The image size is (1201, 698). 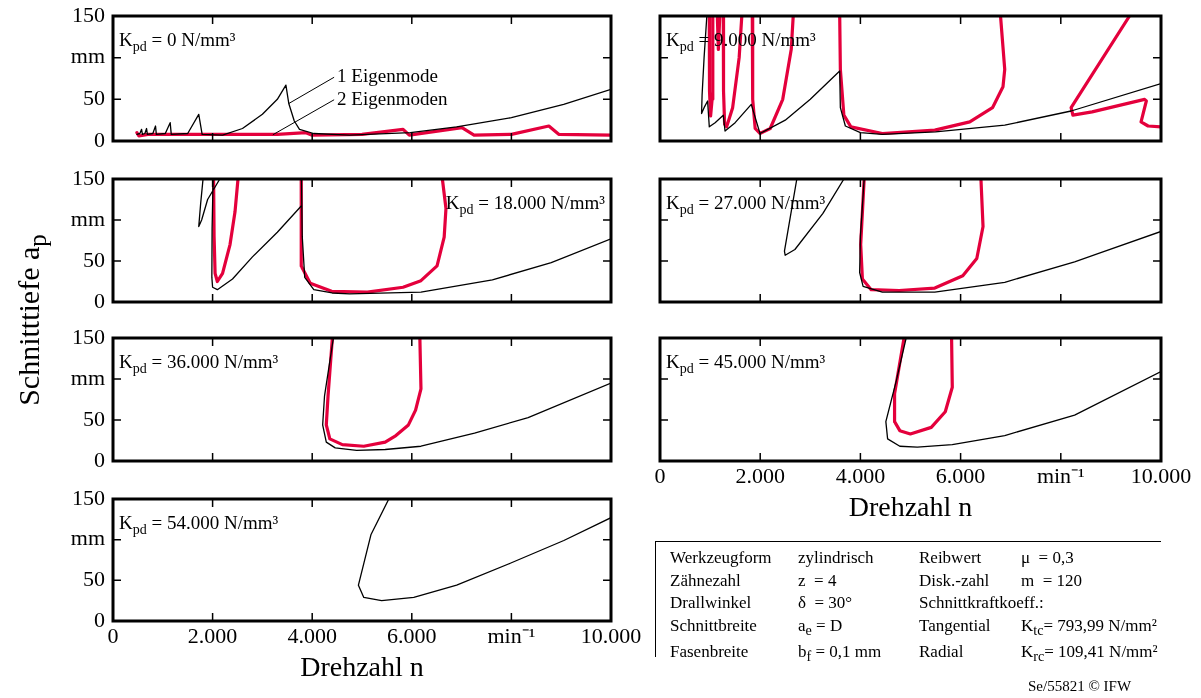 What do you see at coordinates (836, 558) in the screenshot?
I see `text: zylindrisch` at bounding box center [836, 558].